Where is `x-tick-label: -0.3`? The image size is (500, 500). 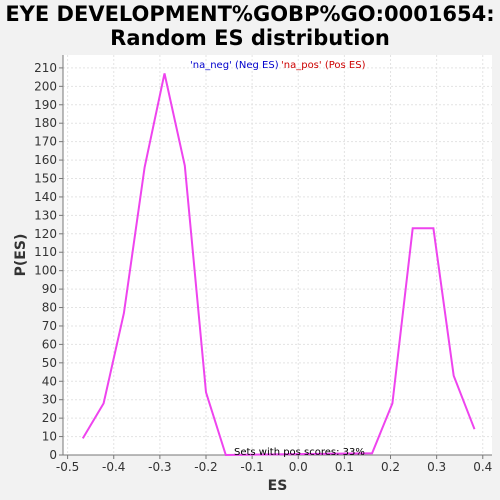 x-tick-label: -0.3 is located at coordinates (159, 467).